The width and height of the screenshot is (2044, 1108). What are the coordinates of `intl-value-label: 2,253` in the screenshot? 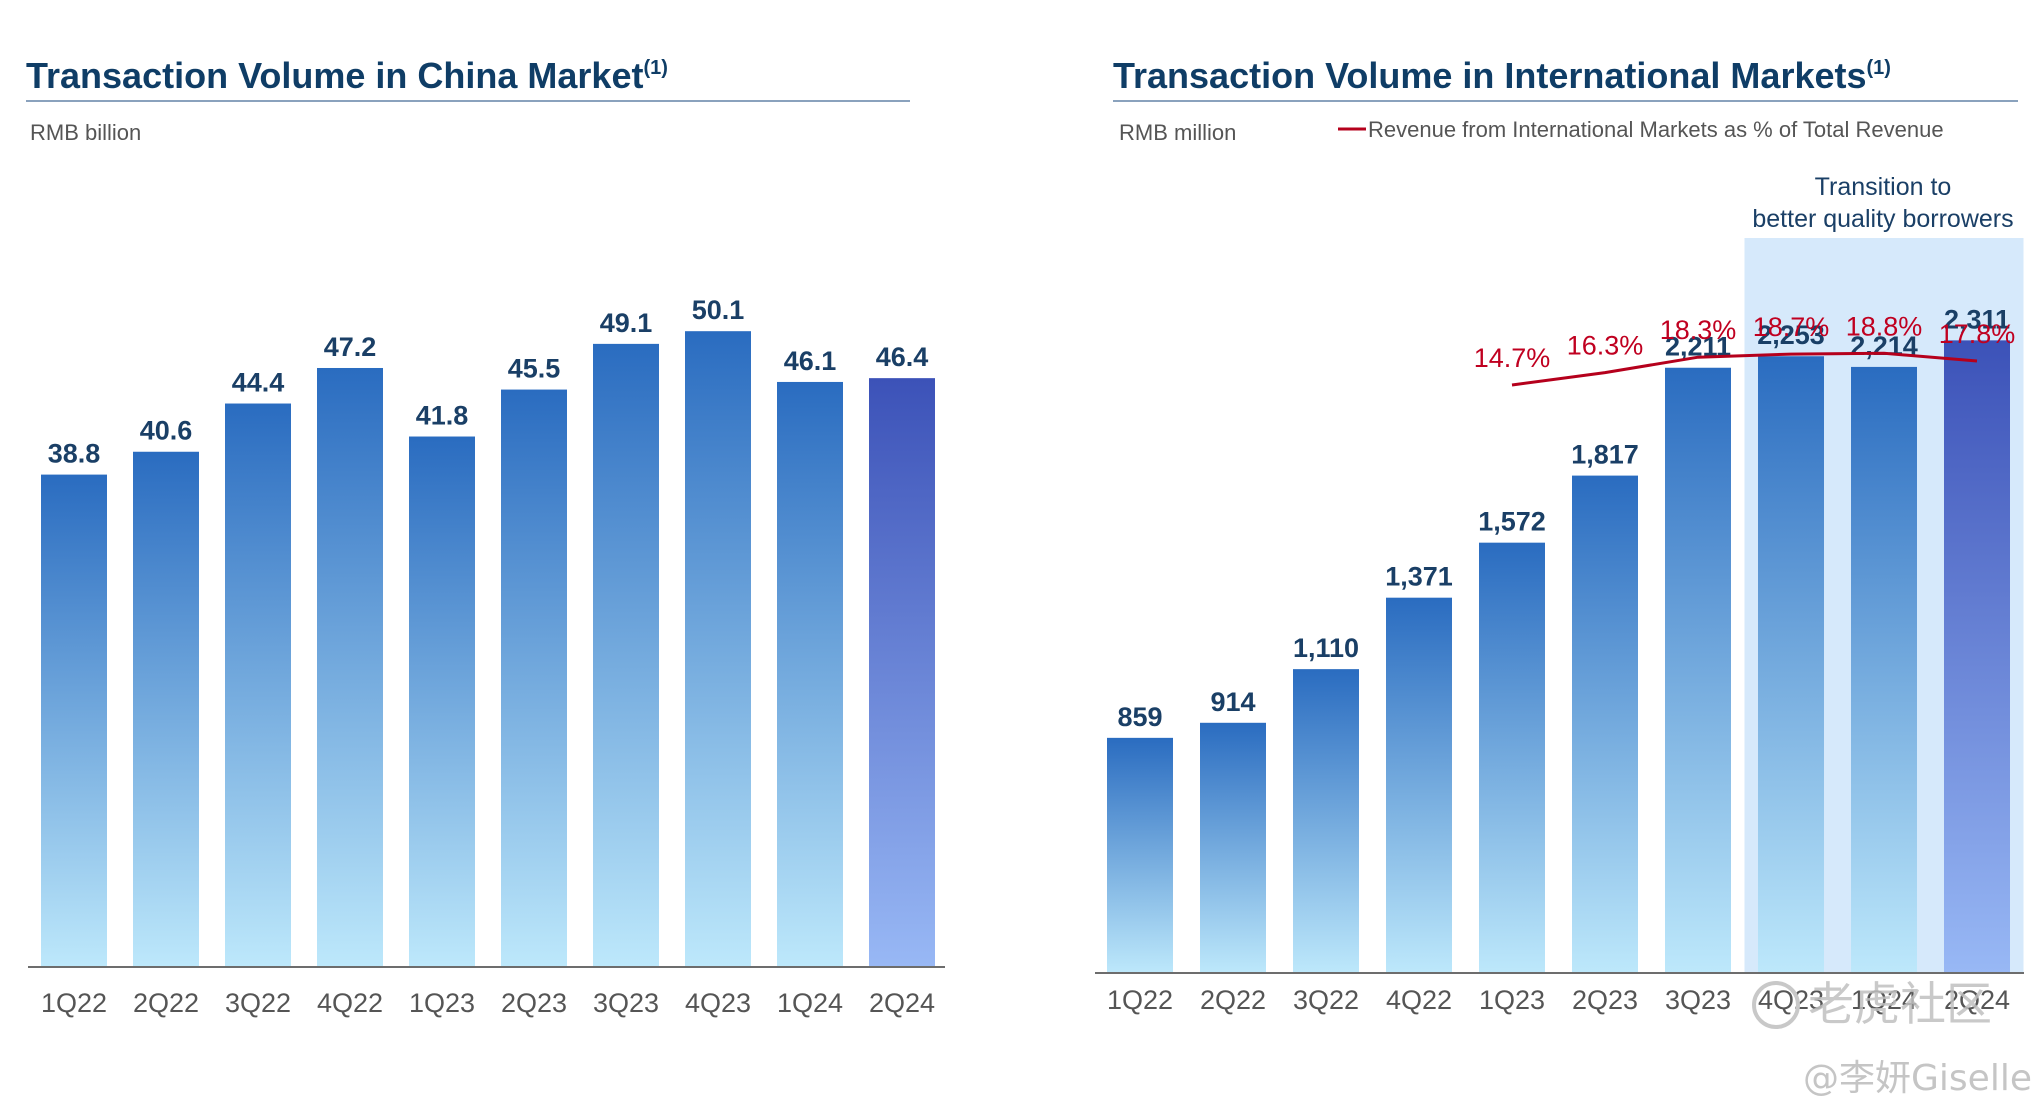 It's located at (1791, 335).